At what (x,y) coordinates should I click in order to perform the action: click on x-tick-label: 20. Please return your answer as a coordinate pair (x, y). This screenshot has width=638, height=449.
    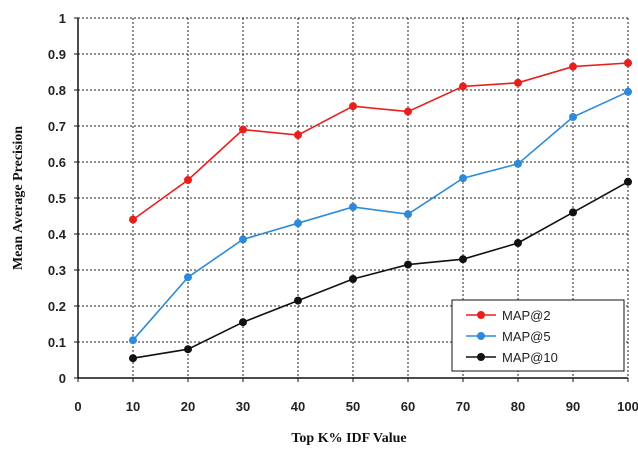
    Looking at the image, I should click on (188, 406).